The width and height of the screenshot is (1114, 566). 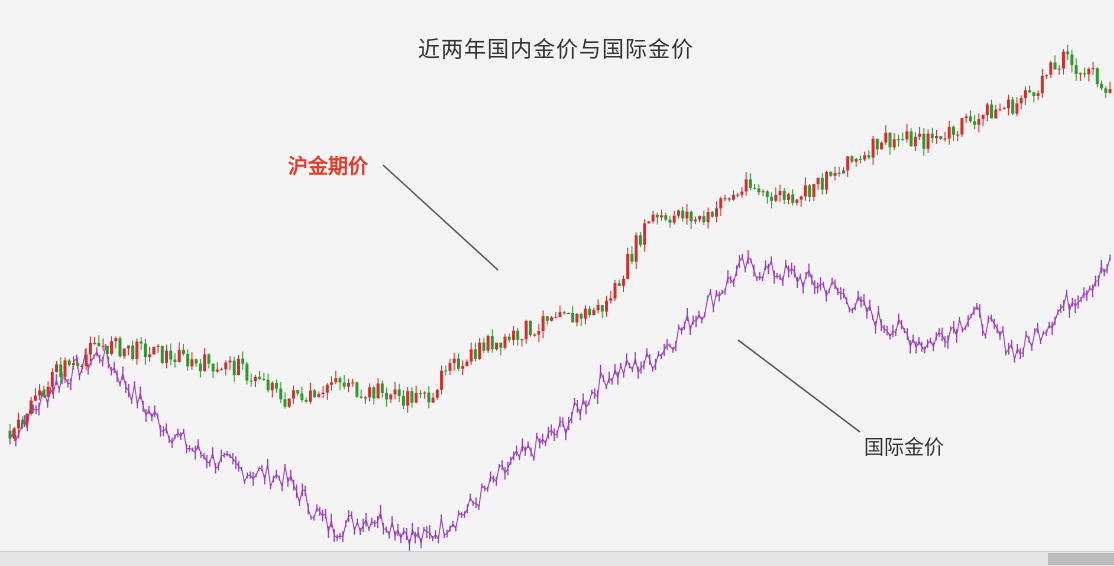 What do you see at coordinates (328, 167) in the screenshot?
I see `shfe-series-label: 沪金期价` at bounding box center [328, 167].